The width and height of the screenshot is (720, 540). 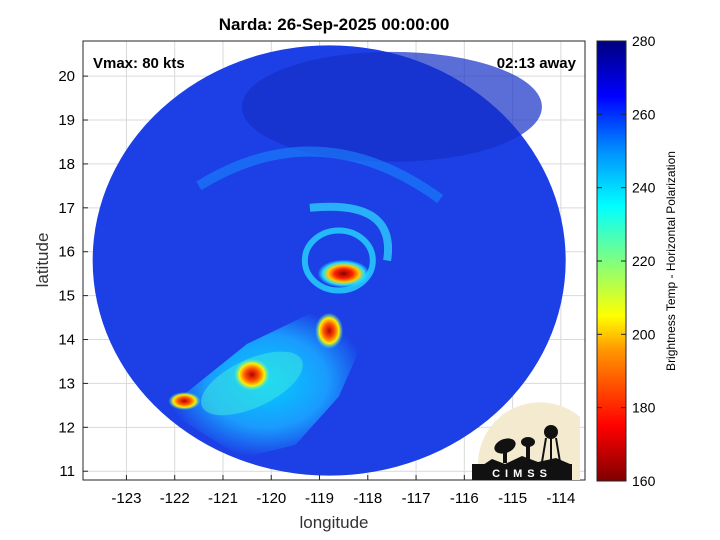 I want to click on x-tick-label: -123, so click(x=126, y=498).